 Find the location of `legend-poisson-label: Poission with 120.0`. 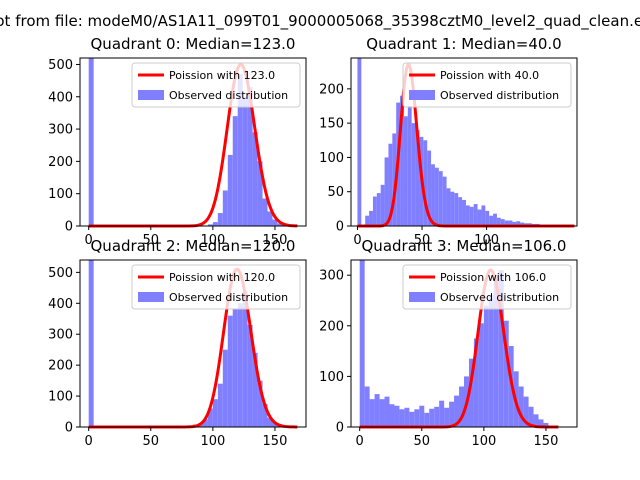

legend-poisson-label: Poission with 120.0 is located at coordinates (222, 277).